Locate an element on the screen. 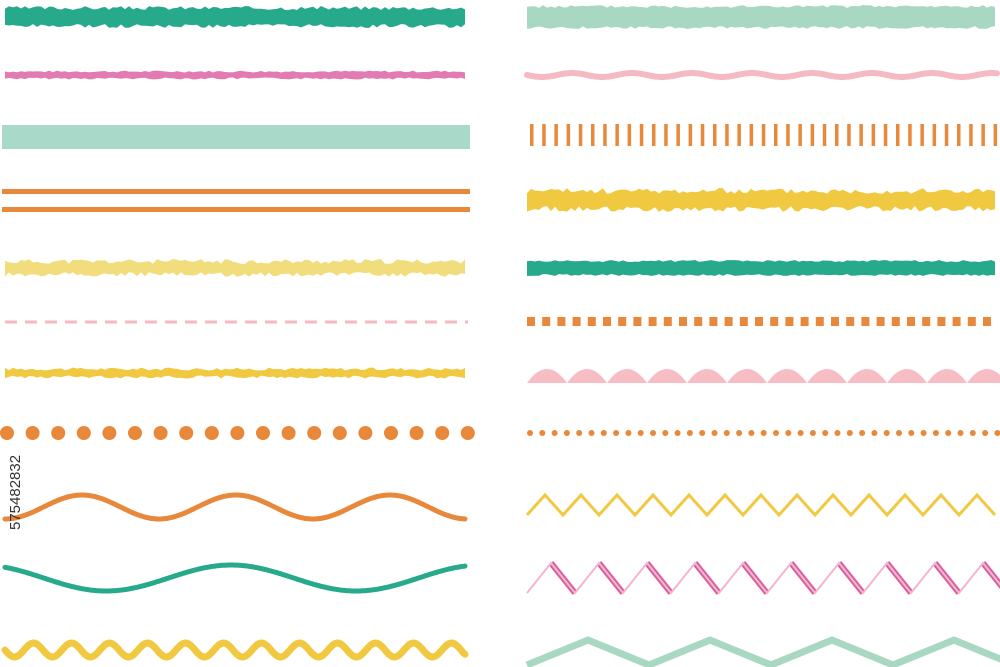 The width and height of the screenshot is (1000, 667). pink-thin-line is located at coordinates (235, 75).